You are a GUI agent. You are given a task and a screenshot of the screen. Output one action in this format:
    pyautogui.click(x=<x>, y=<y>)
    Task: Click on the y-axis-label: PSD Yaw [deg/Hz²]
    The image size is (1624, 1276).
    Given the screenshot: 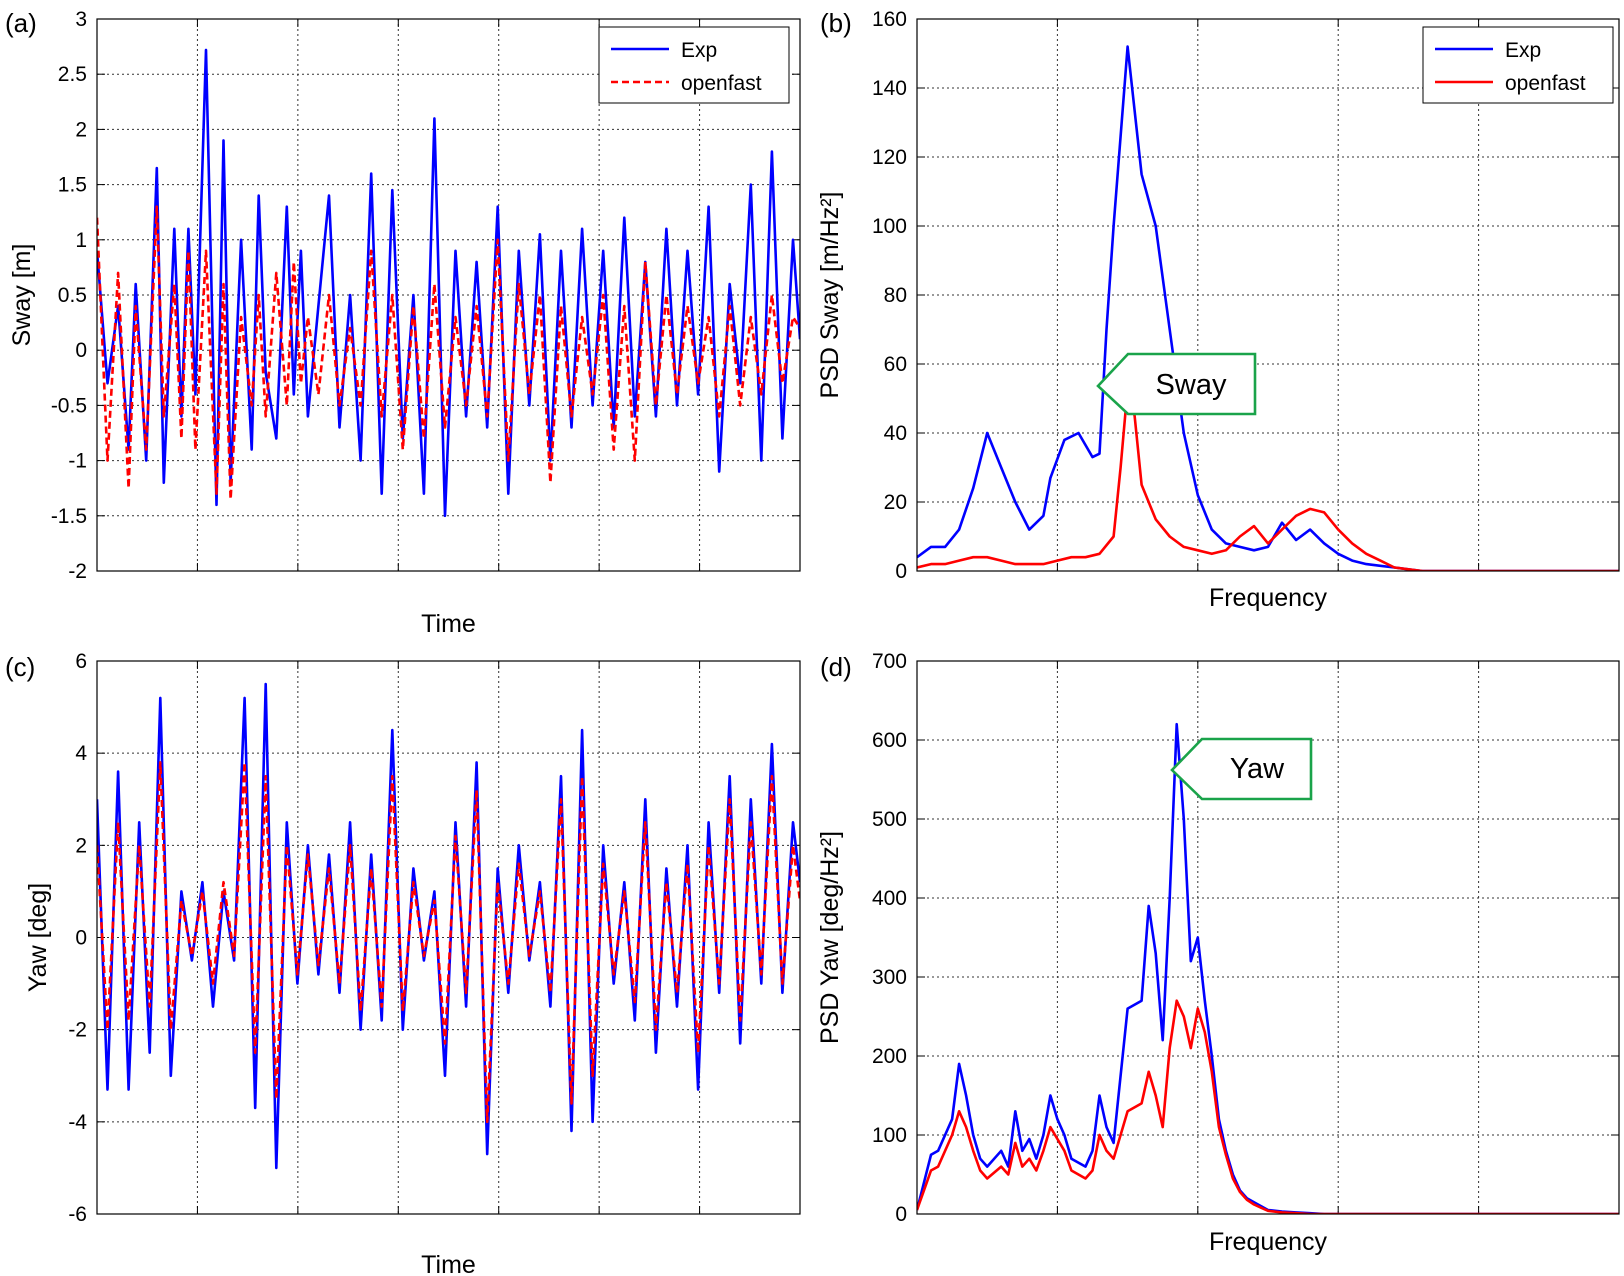 What is the action you would take?
    pyautogui.click(x=830, y=937)
    